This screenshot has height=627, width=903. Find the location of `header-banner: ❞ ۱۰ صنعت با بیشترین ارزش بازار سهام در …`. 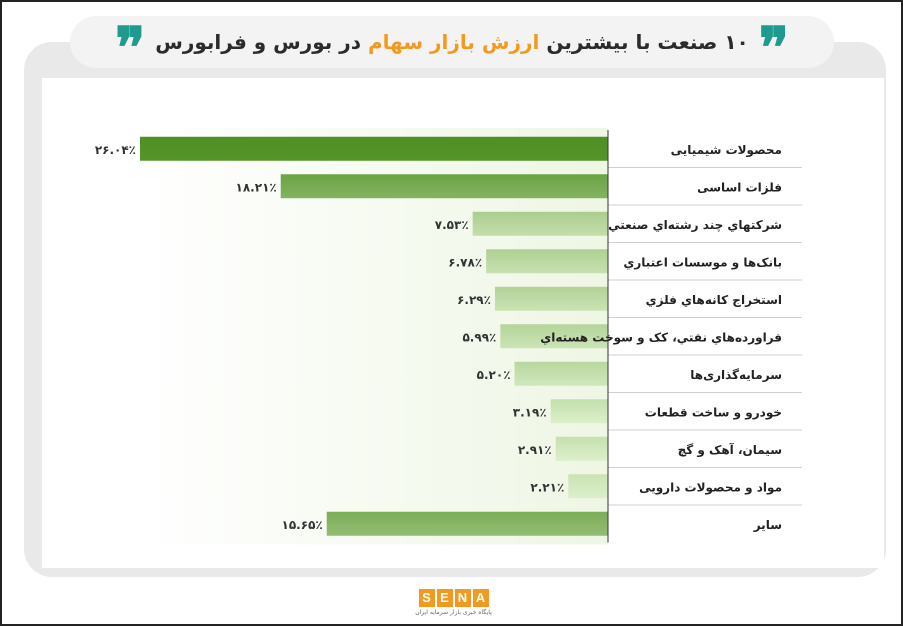

header-banner: ❞ ۱۰ صنعت با بیشترین ارزش بازار سهام در … is located at coordinates (452, 42).